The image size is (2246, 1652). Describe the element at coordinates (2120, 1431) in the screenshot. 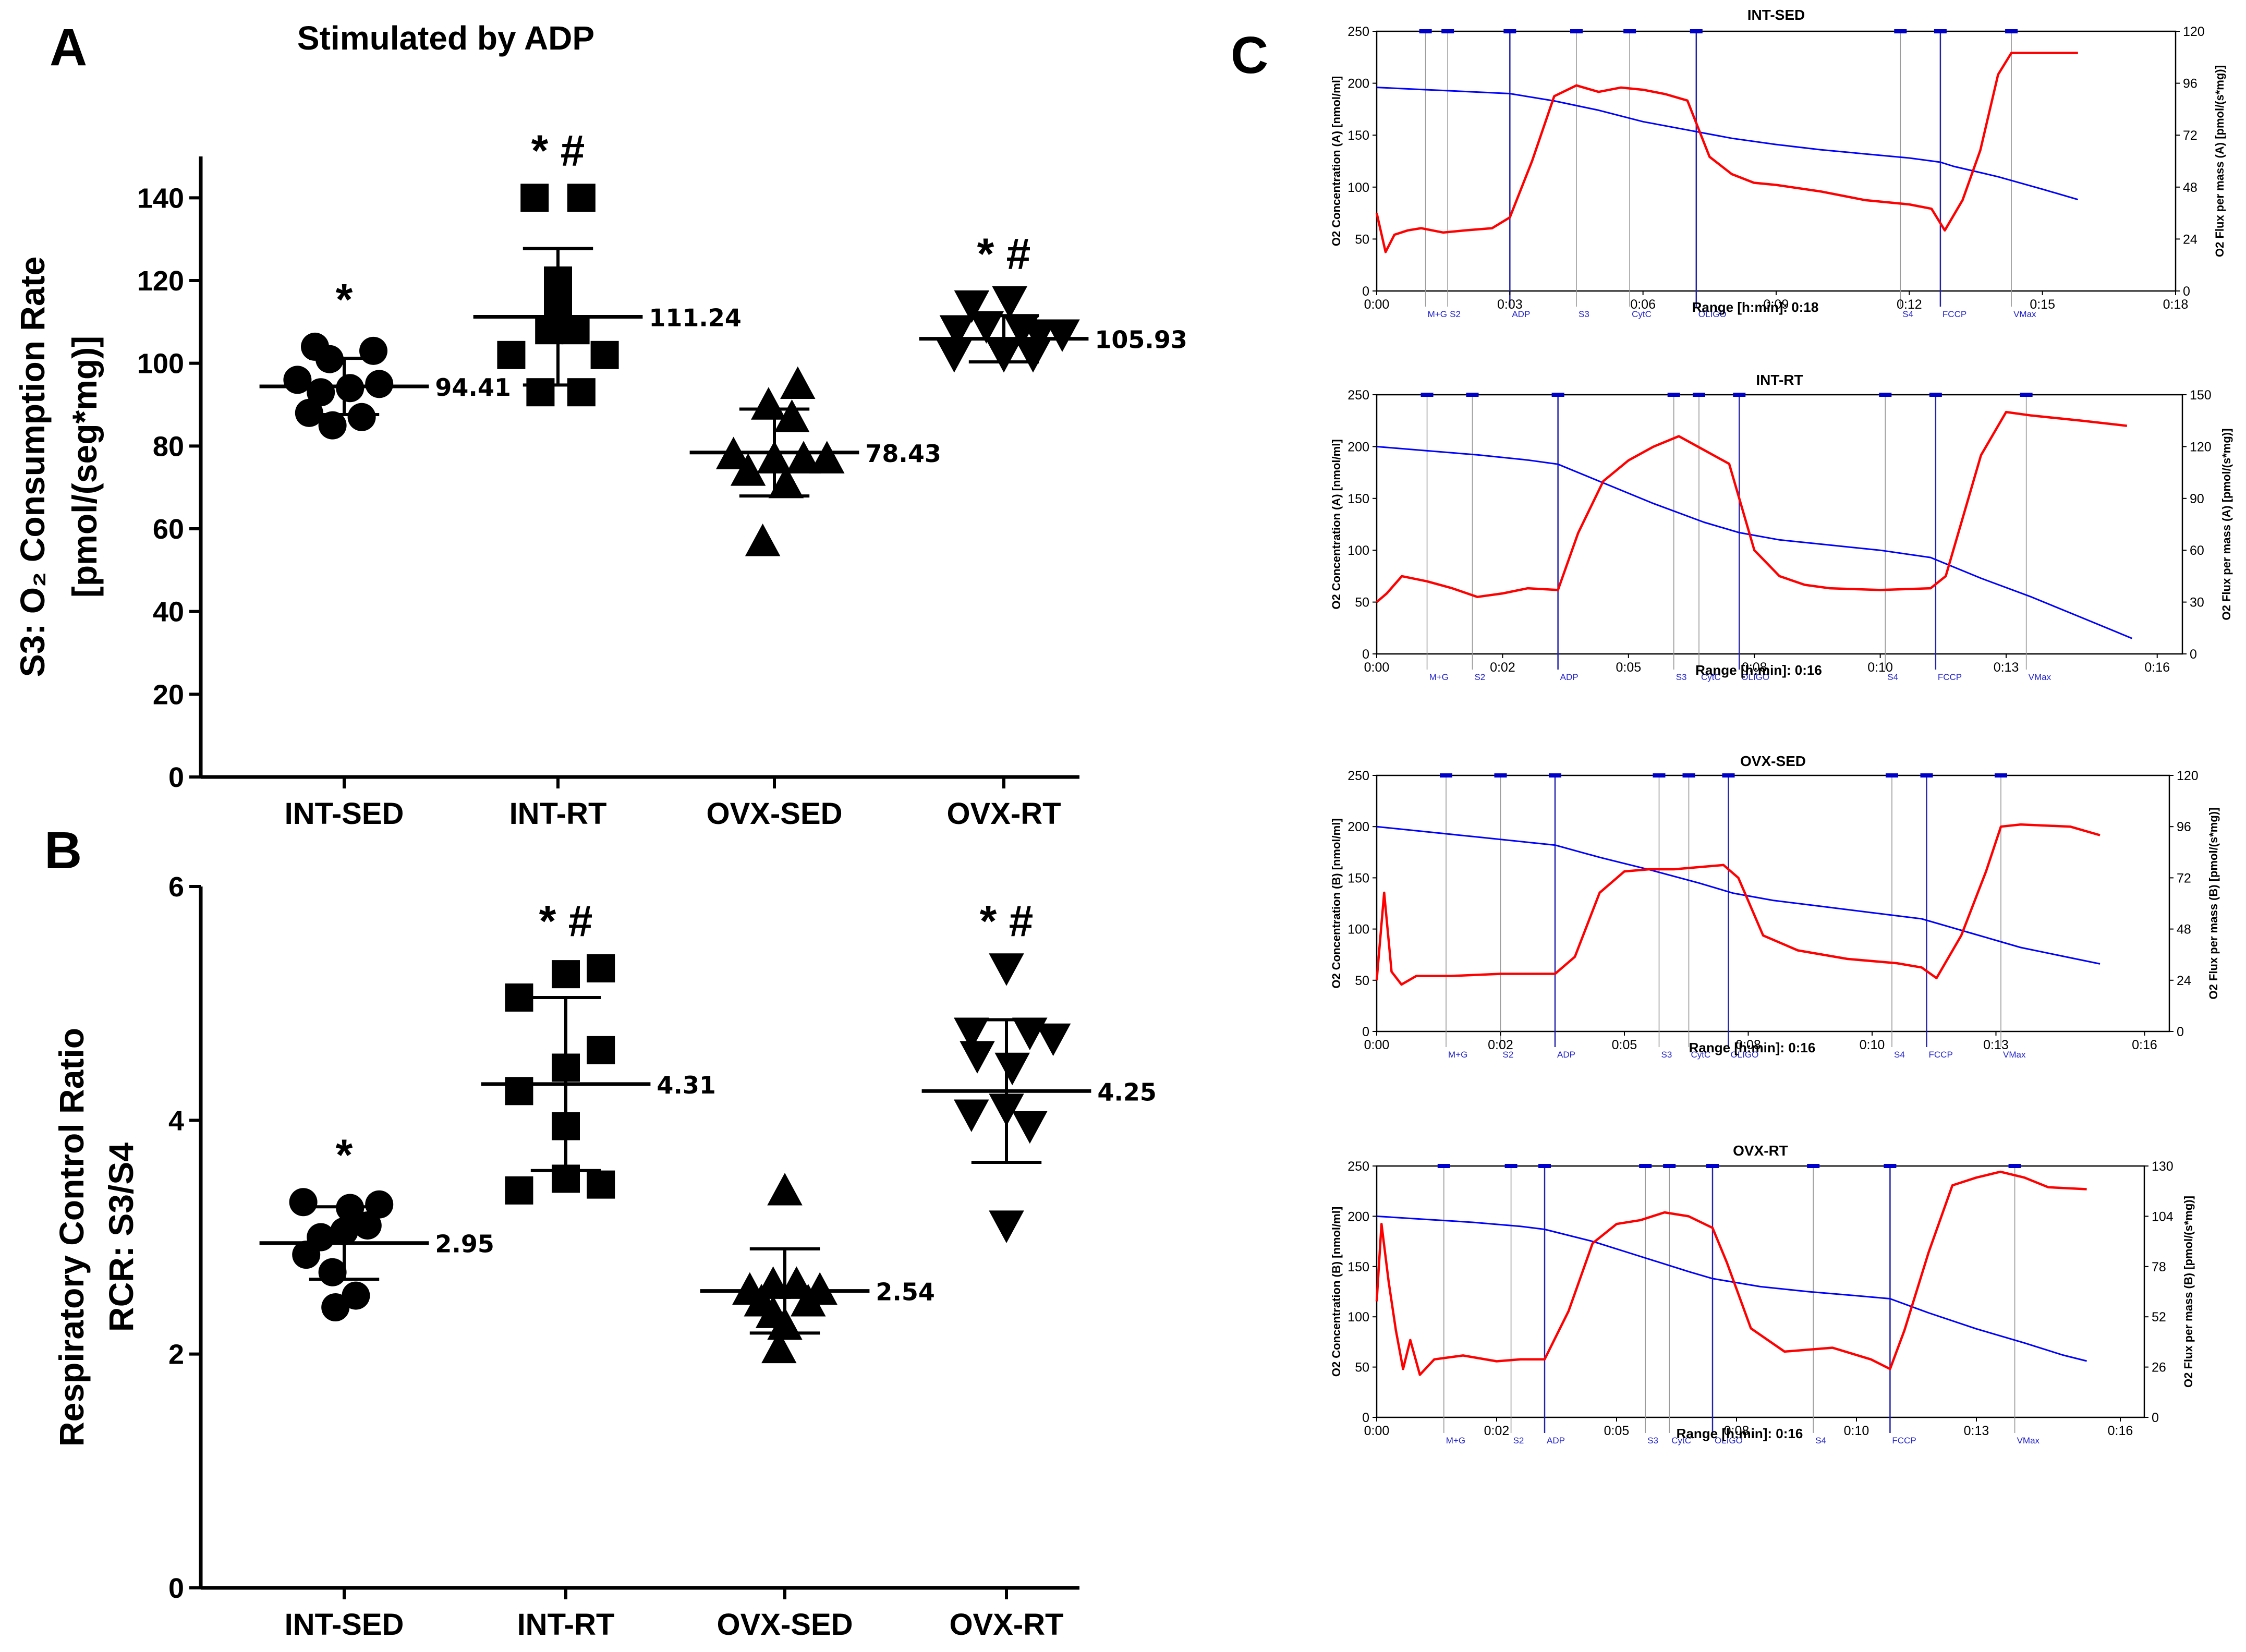

I see `x-tick-label: 0:16` at that location.